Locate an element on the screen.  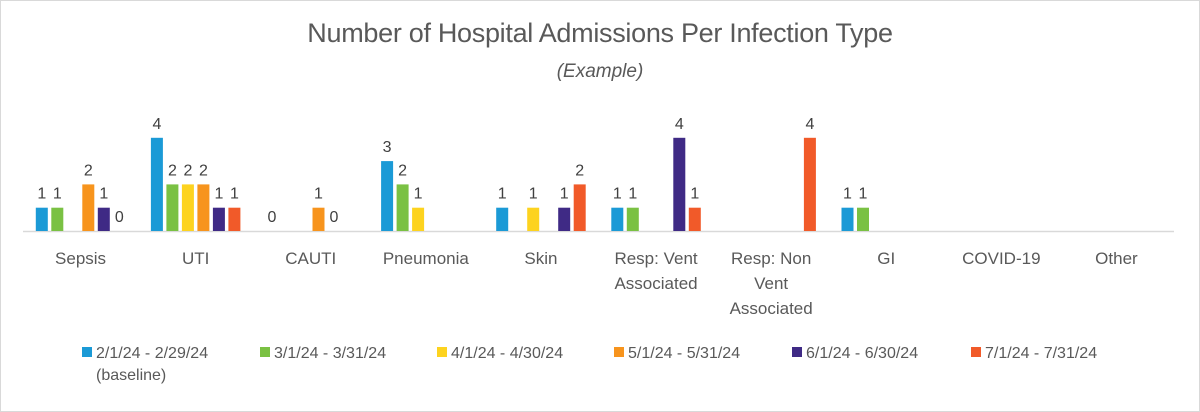
x-tick-label: COVID-19 is located at coordinates (1001, 258).